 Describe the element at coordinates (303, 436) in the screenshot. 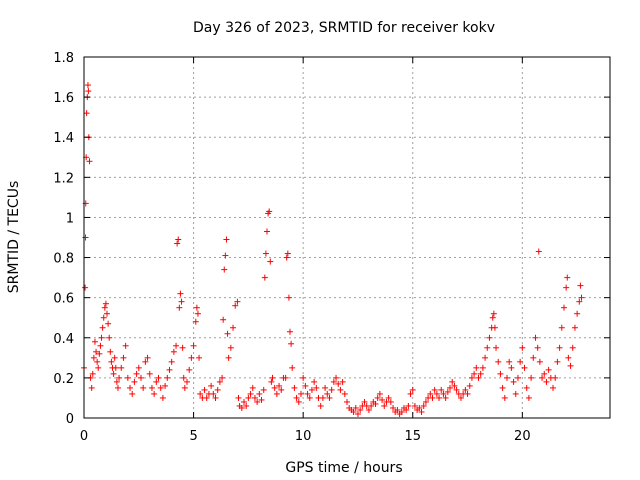

I see `x-tick-label: 10` at that location.